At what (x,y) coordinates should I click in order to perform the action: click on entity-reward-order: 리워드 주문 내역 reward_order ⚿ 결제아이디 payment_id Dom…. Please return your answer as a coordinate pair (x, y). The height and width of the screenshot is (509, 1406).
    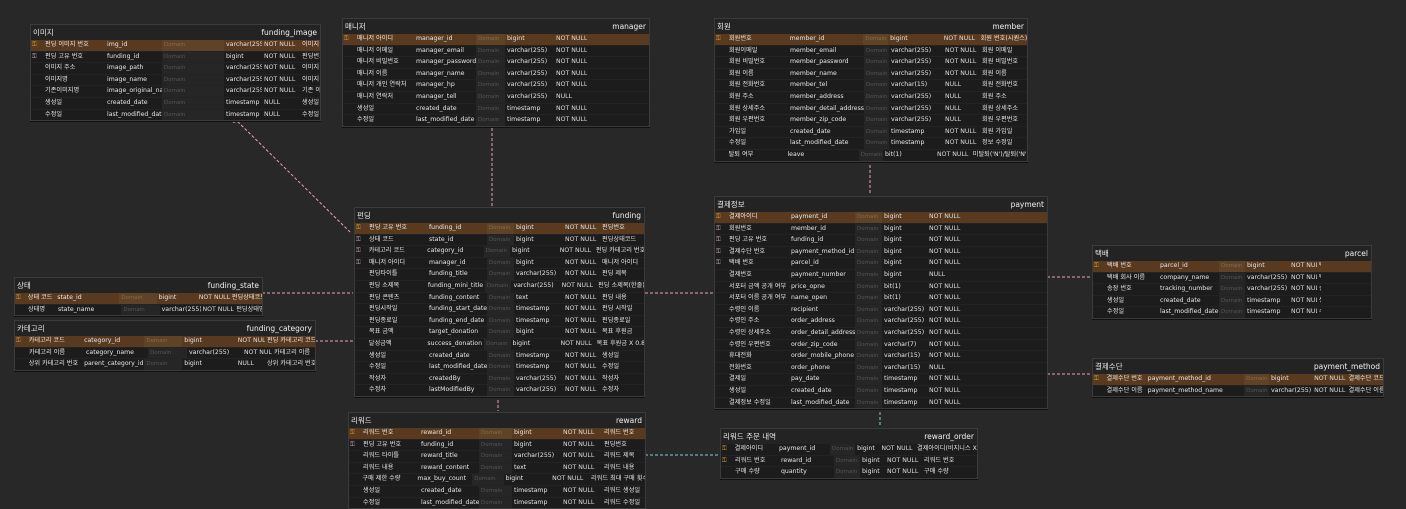
    Looking at the image, I should click on (849, 453).